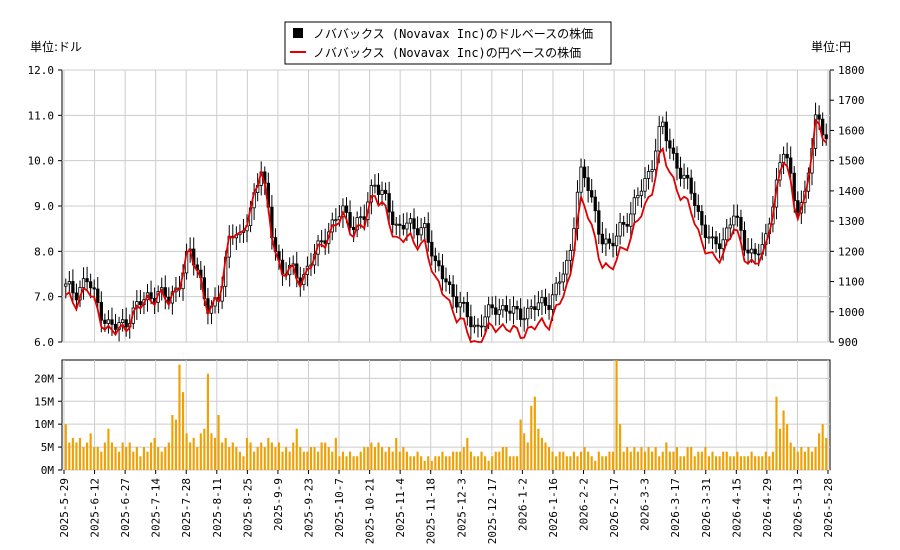 The width and height of the screenshot is (900, 550). What do you see at coordinates (48, 470) in the screenshot?
I see `y-volume-tick-label: 0M` at bounding box center [48, 470].